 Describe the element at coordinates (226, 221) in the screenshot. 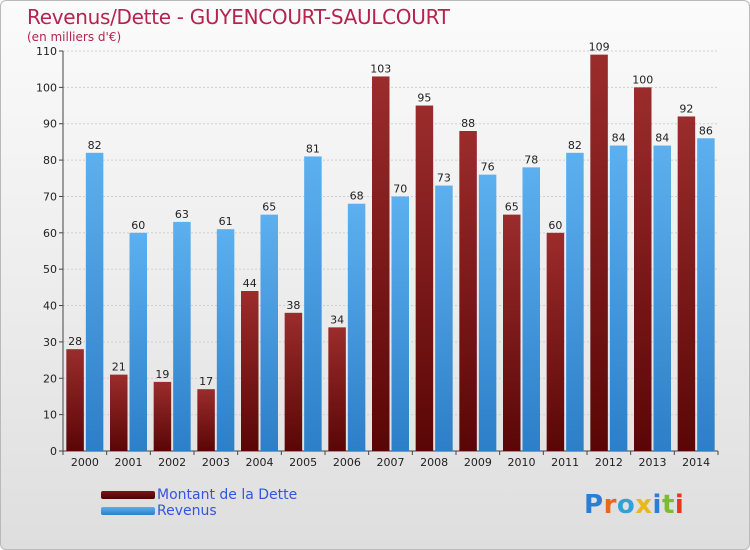

I see `data-label: 61` at that location.